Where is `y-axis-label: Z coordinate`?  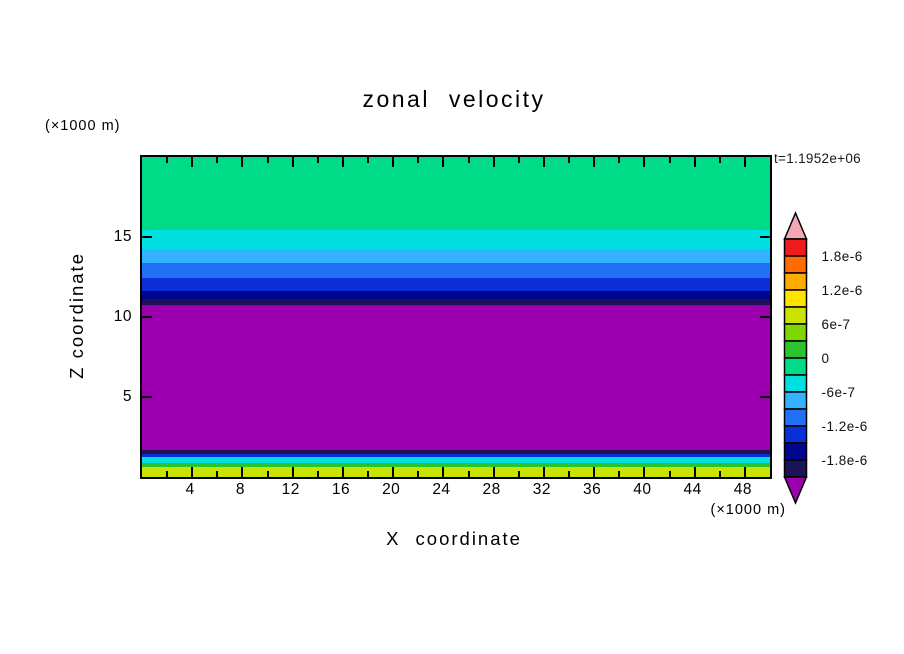
y-axis-label: Z coordinate is located at coordinates (77, 315).